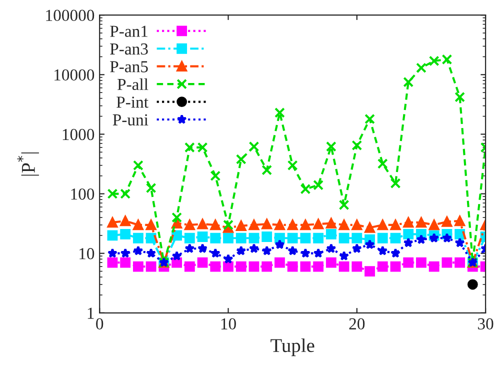  What do you see at coordinates (132, 84) in the screenshot?
I see `legend-label: P-all` at bounding box center [132, 84].